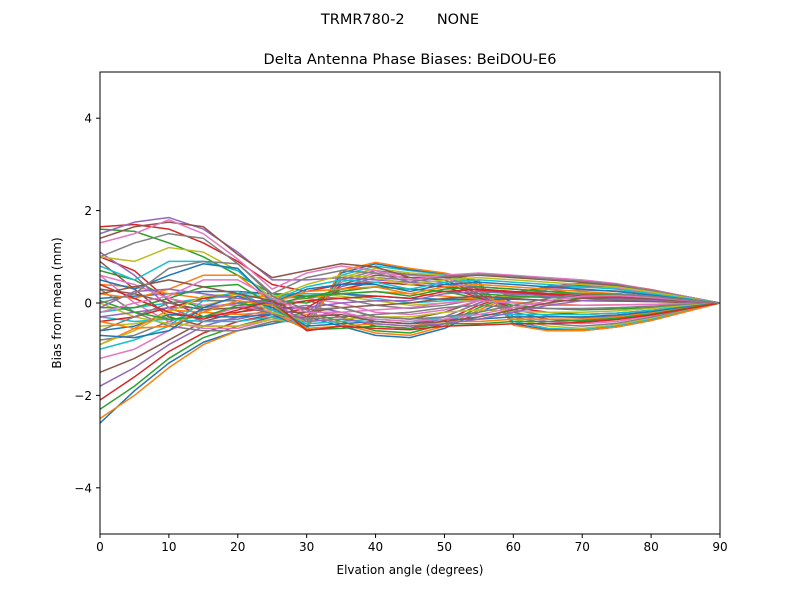  Describe the element at coordinates (513, 547) in the screenshot. I see `x-tick-label: 60` at that location.